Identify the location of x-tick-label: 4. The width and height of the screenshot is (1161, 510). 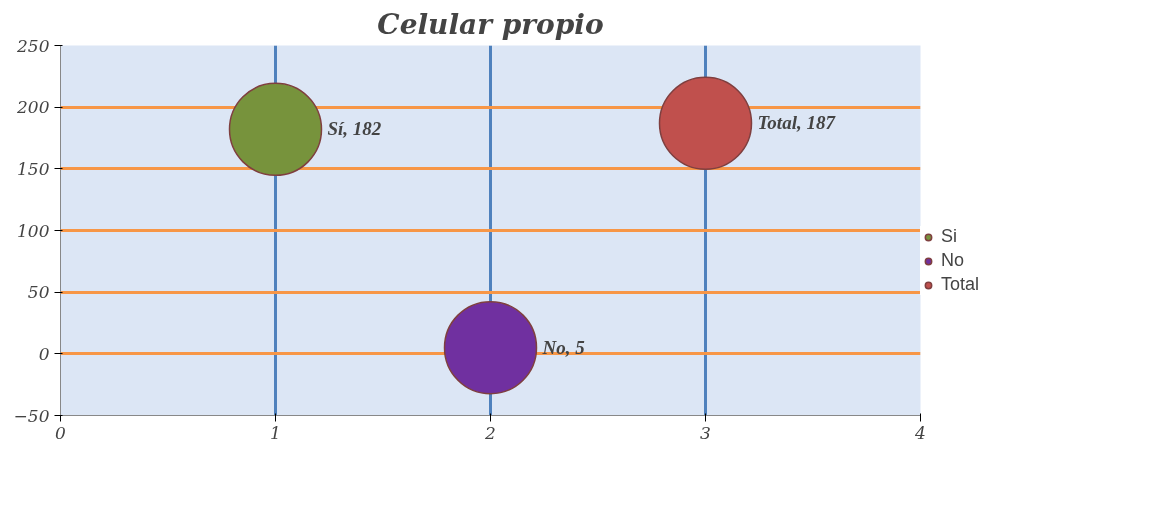
(920, 432).